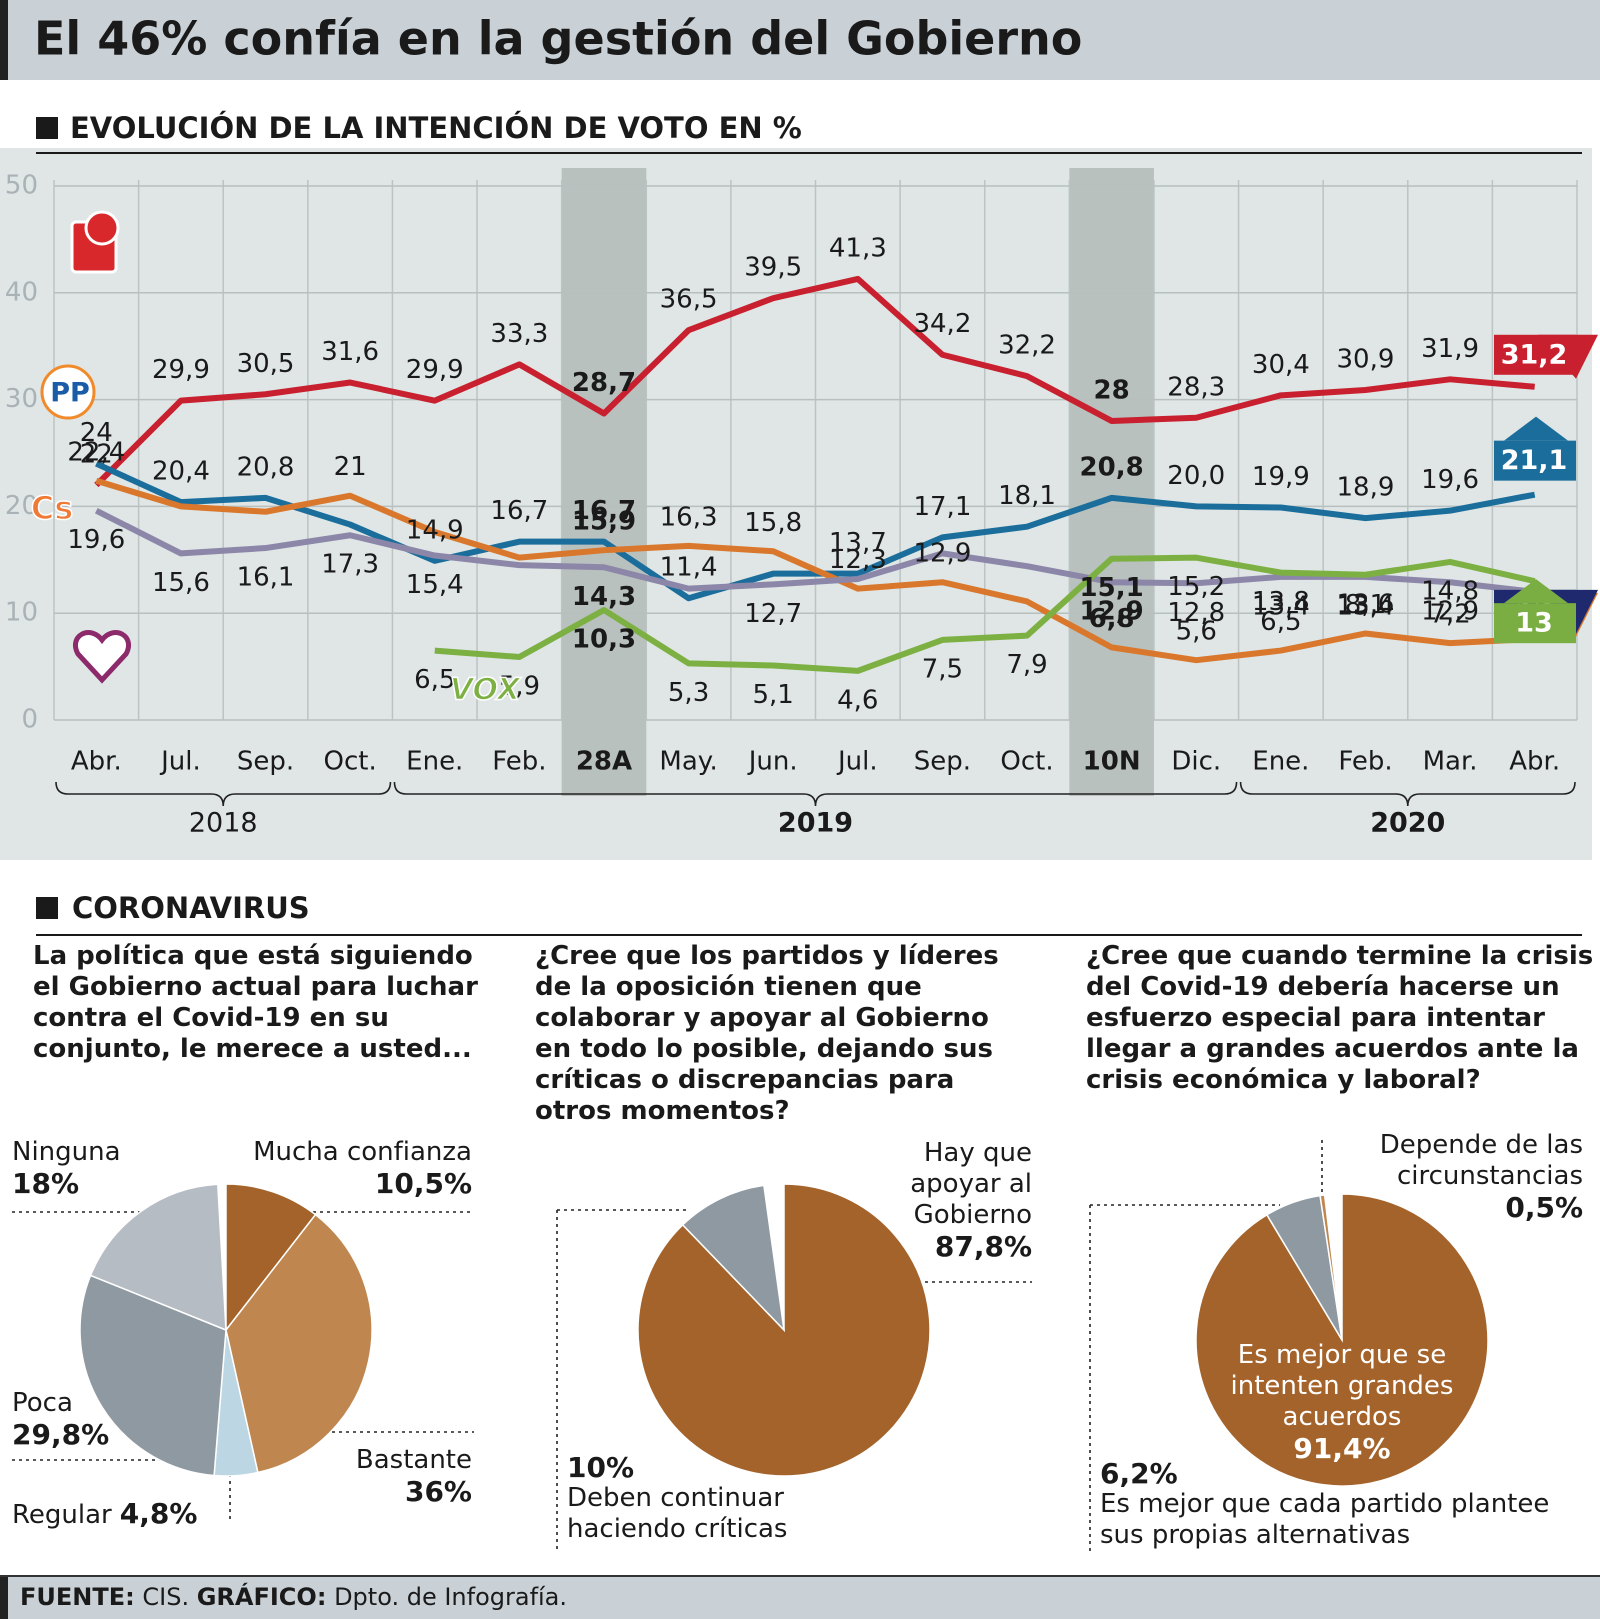 This screenshot has width=1600, height=1619. What do you see at coordinates (1450, 762) in the screenshot?
I see `x-tick-label: Mar.` at bounding box center [1450, 762].